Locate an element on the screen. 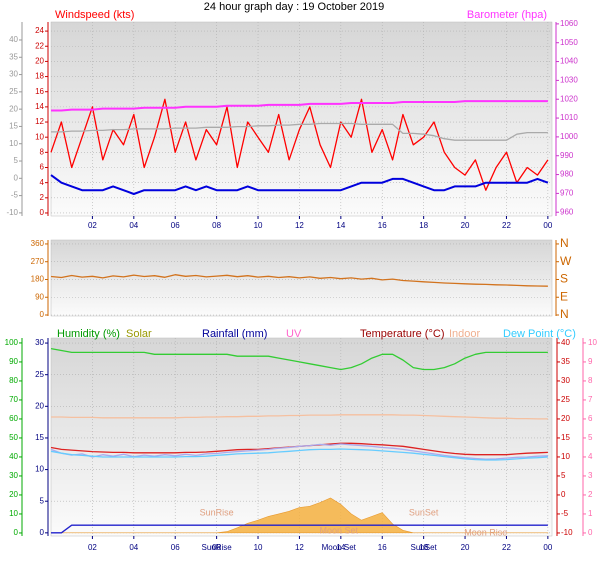 This screenshot has height=561, width=608. x-tick-label: 02 is located at coordinates (92, 547).